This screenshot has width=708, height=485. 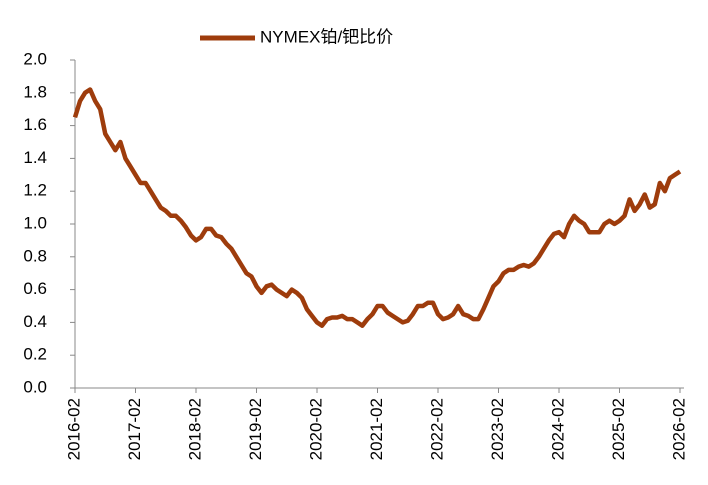 What do you see at coordinates (557, 429) in the screenshot?
I see `x-tick-label: 2024-02` at bounding box center [557, 429].